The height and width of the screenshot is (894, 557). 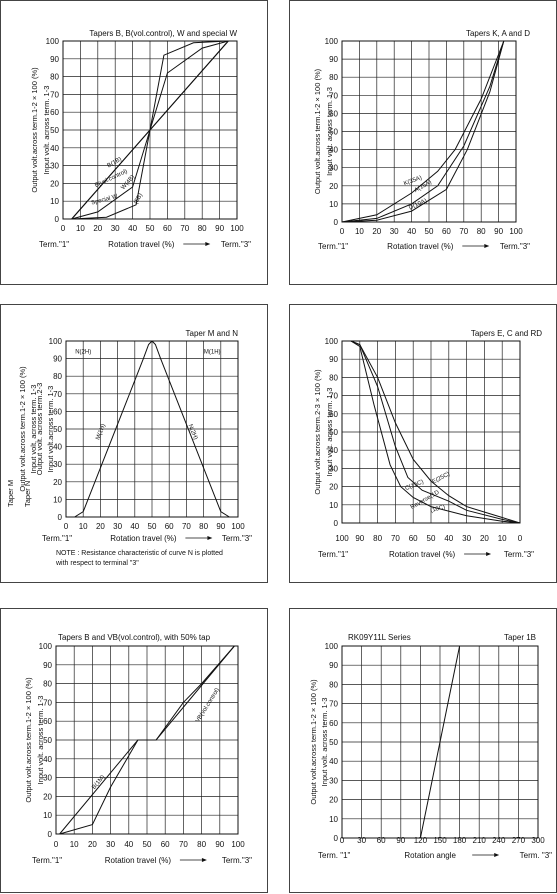 I want to click on grid-lines, so click(x=147, y=740).